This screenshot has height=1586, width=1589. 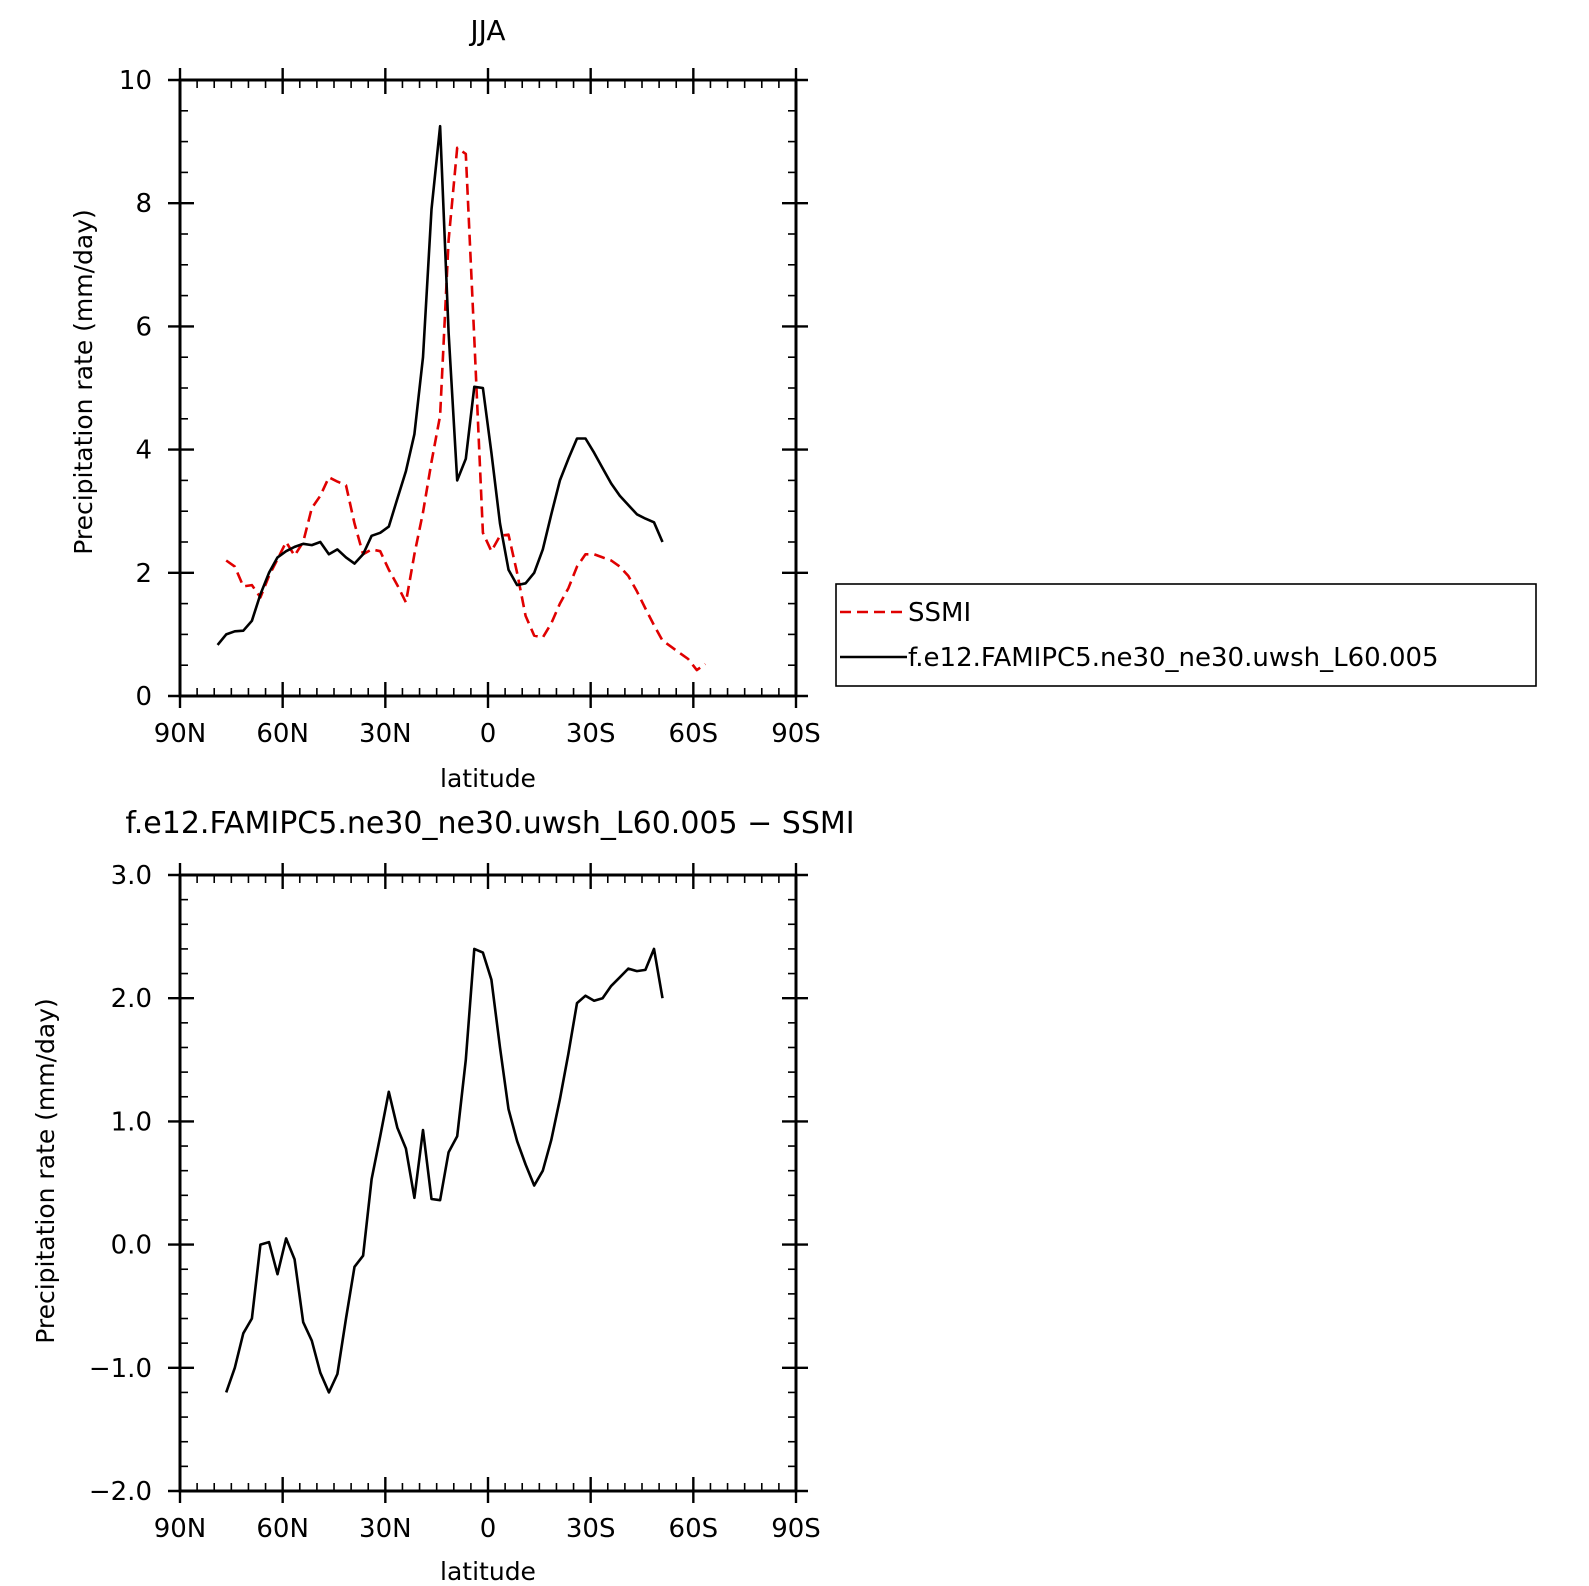 I want to click on legend-label-ssmi: SSMI, so click(x=939, y=613).